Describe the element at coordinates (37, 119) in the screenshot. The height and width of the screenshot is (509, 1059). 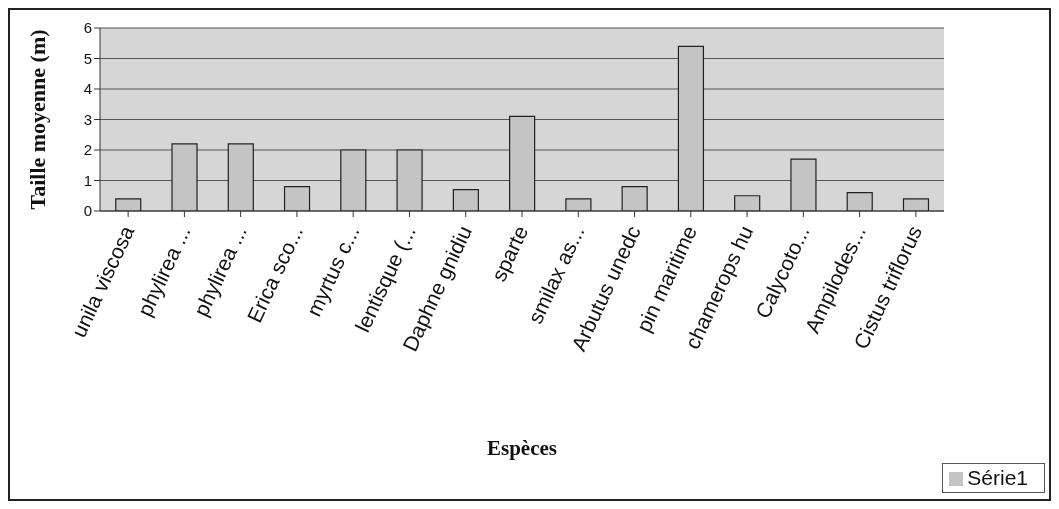
I see `y-axis-title: Taille moyenne (m)` at that location.